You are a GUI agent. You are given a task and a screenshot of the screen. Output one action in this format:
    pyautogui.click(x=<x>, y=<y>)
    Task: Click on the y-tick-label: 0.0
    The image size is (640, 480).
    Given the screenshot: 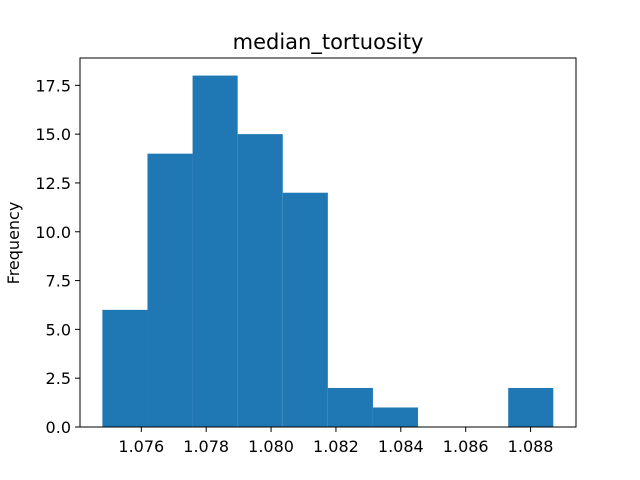 What is the action you would take?
    pyautogui.click(x=58, y=427)
    